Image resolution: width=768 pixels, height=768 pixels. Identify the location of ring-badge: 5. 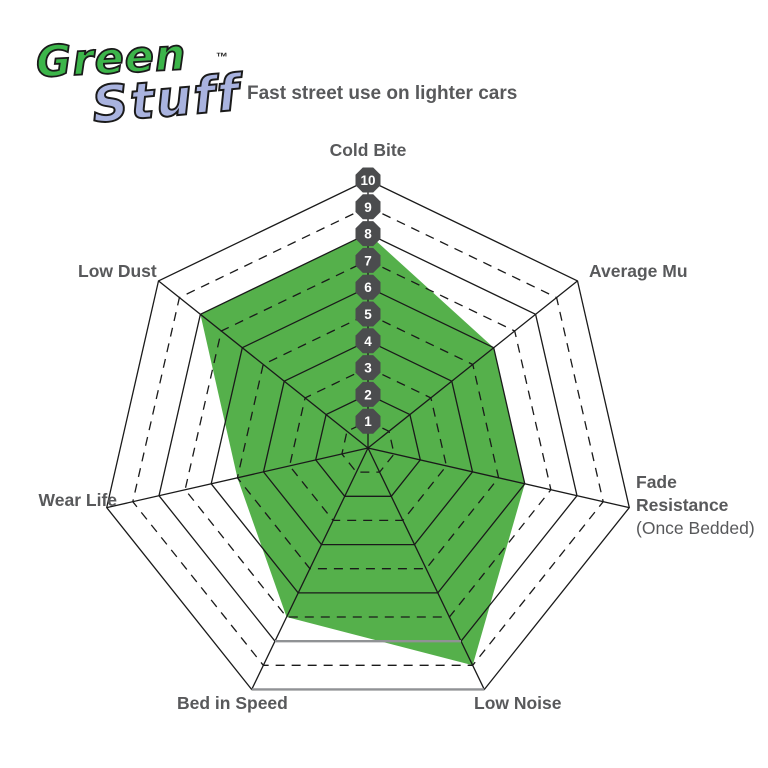
(368, 314).